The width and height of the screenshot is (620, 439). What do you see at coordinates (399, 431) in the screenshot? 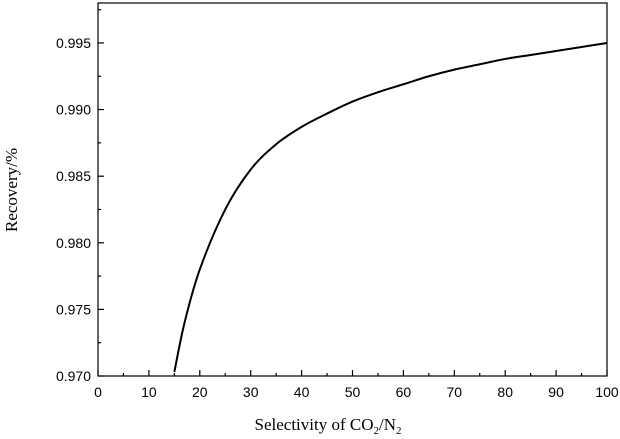
I see `x-axis-label-sub2: 2` at bounding box center [399, 431].